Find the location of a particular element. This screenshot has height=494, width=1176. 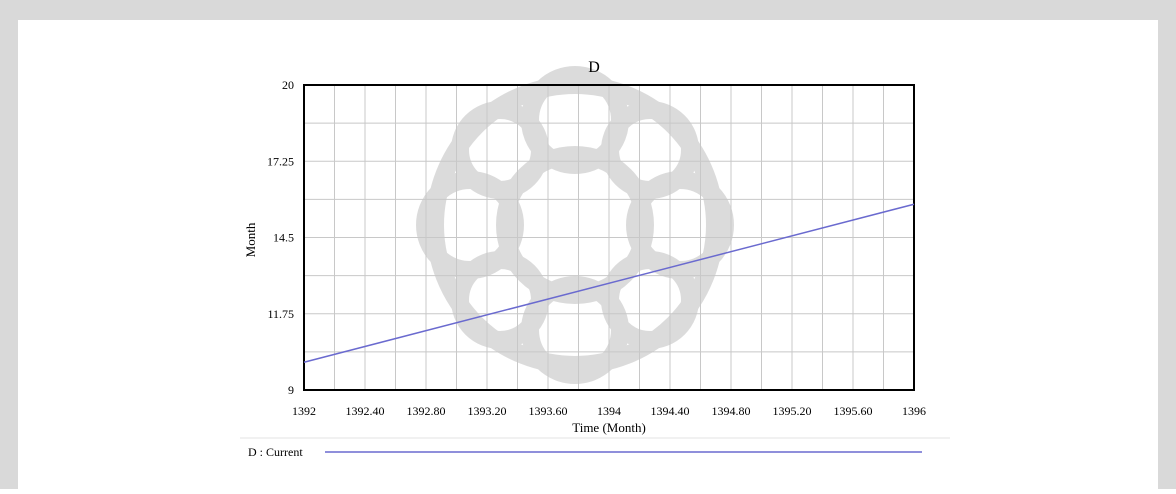

y-tick-label: 17.25 is located at coordinates (280, 161).